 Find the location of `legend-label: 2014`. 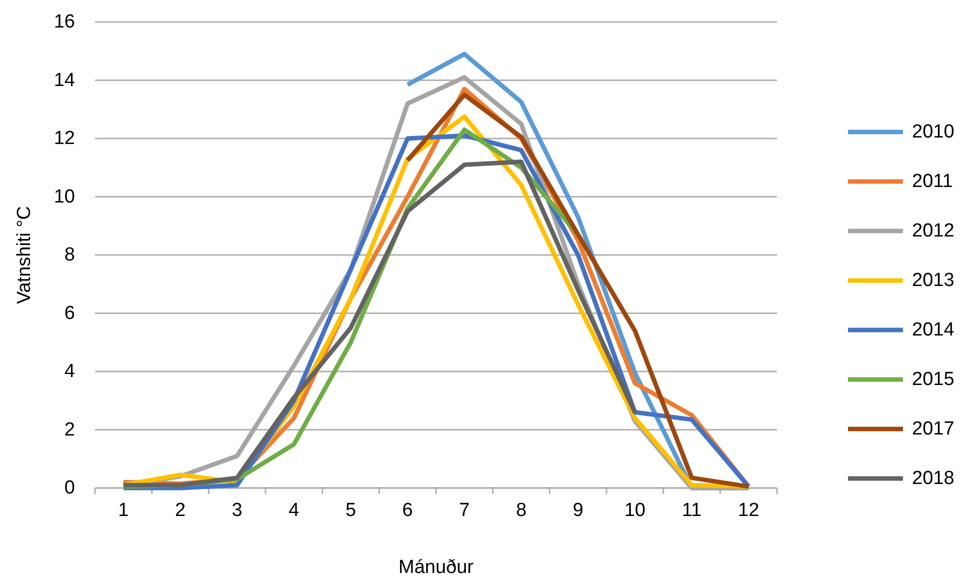

legend-label: 2014 is located at coordinates (933, 330).